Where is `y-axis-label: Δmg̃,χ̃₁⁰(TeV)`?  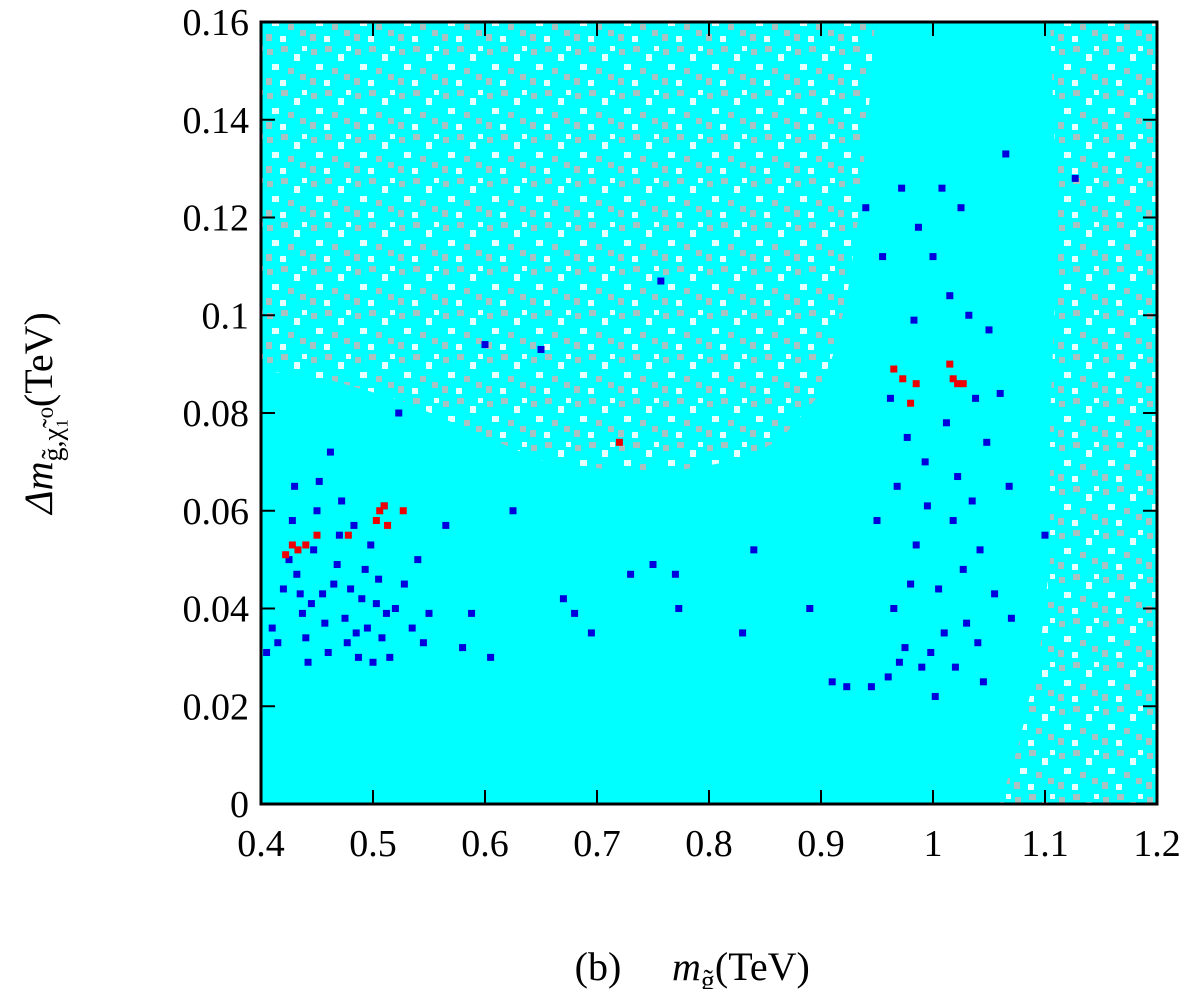 y-axis-label: Δmg̃,χ̃₁⁰(TeV) is located at coordinates (42, 414).